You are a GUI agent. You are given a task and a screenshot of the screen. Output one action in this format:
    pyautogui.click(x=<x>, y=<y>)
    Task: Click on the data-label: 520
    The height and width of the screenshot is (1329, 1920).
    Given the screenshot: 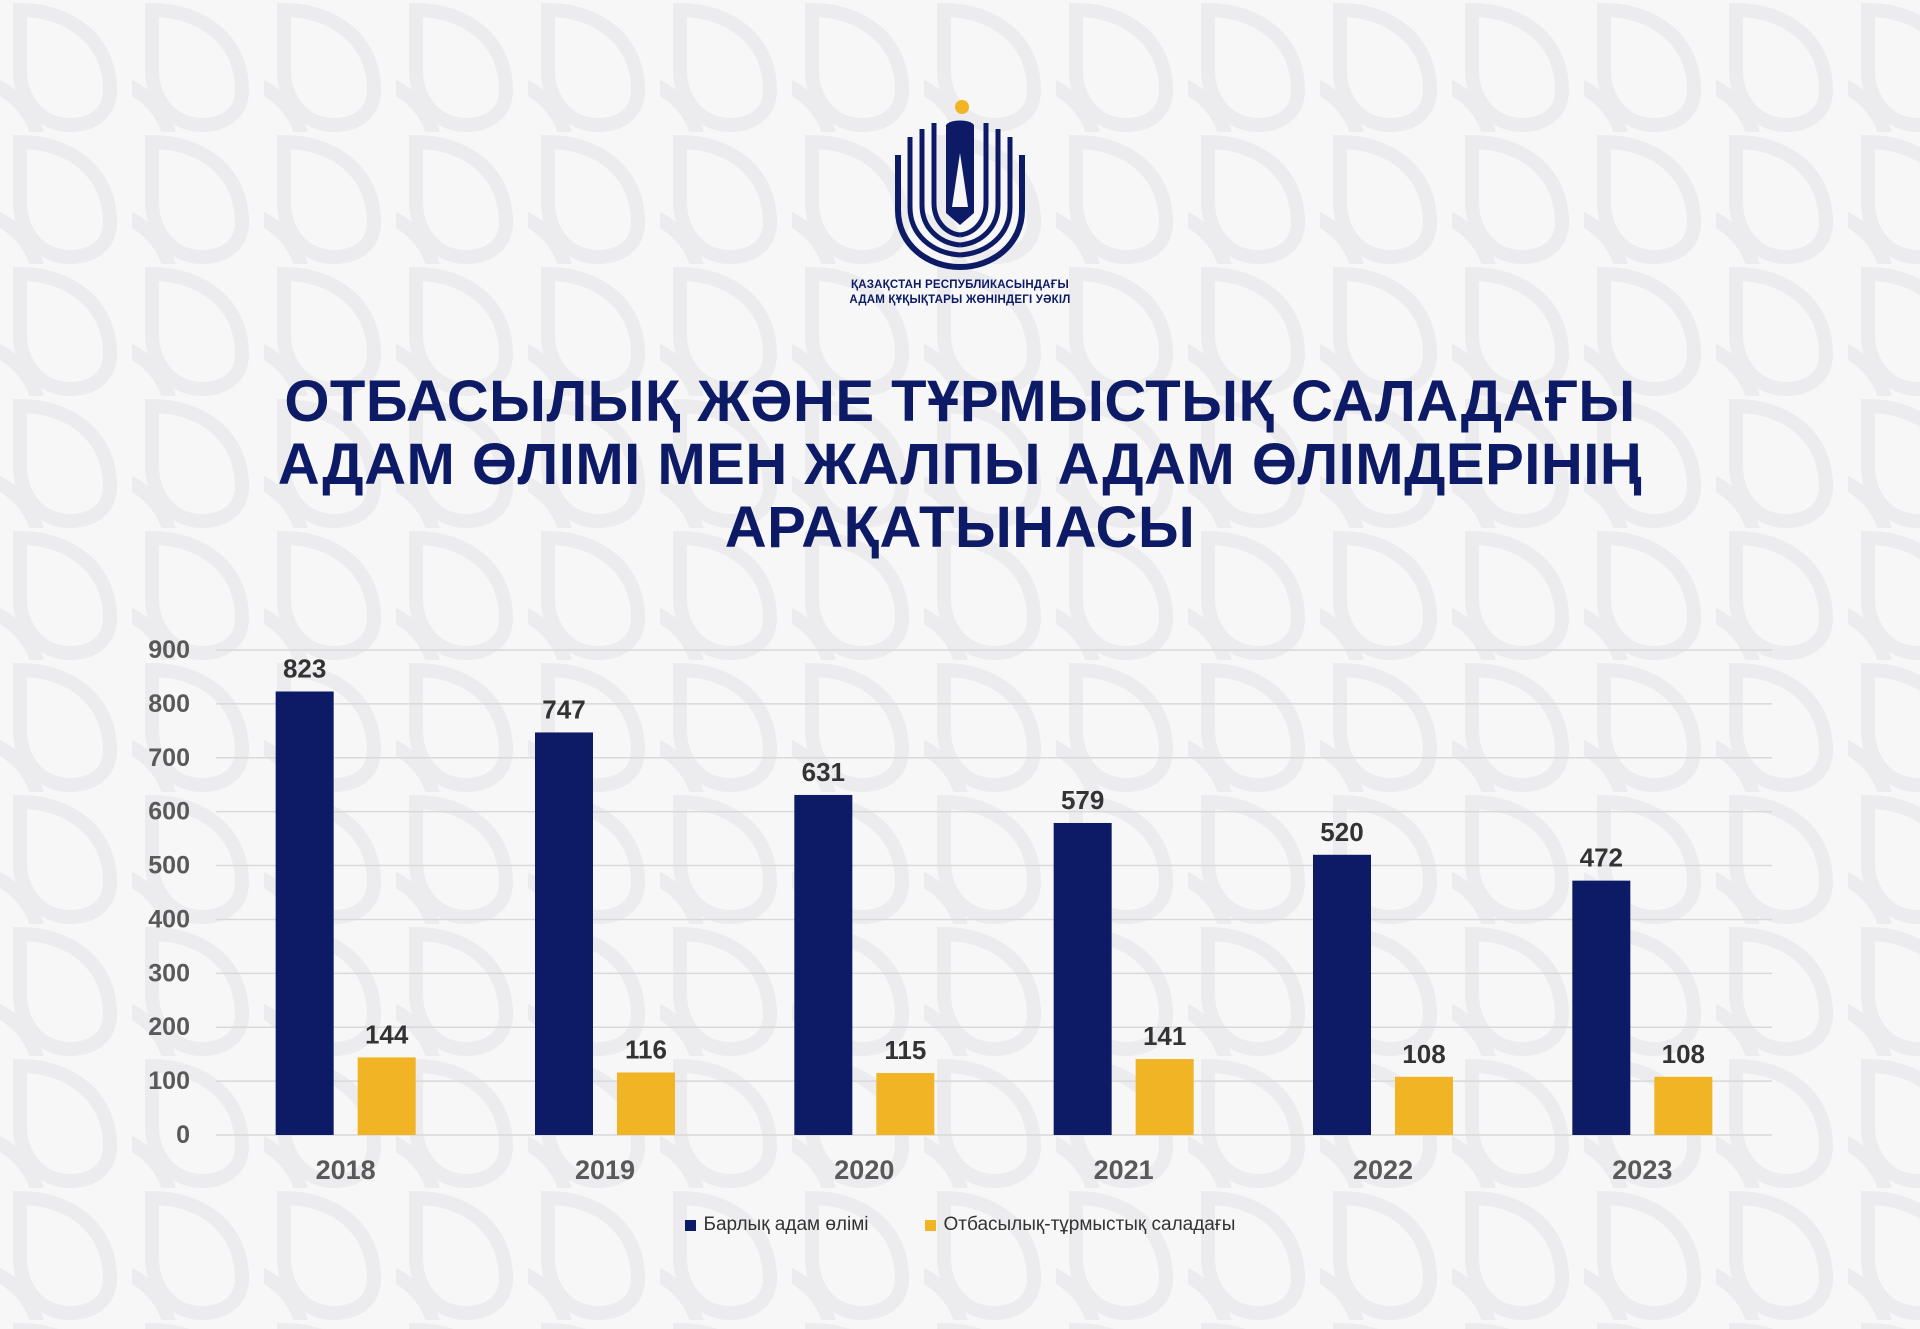 What is the action you would take?
    pyautogui.click(x=1341, y=832)
    